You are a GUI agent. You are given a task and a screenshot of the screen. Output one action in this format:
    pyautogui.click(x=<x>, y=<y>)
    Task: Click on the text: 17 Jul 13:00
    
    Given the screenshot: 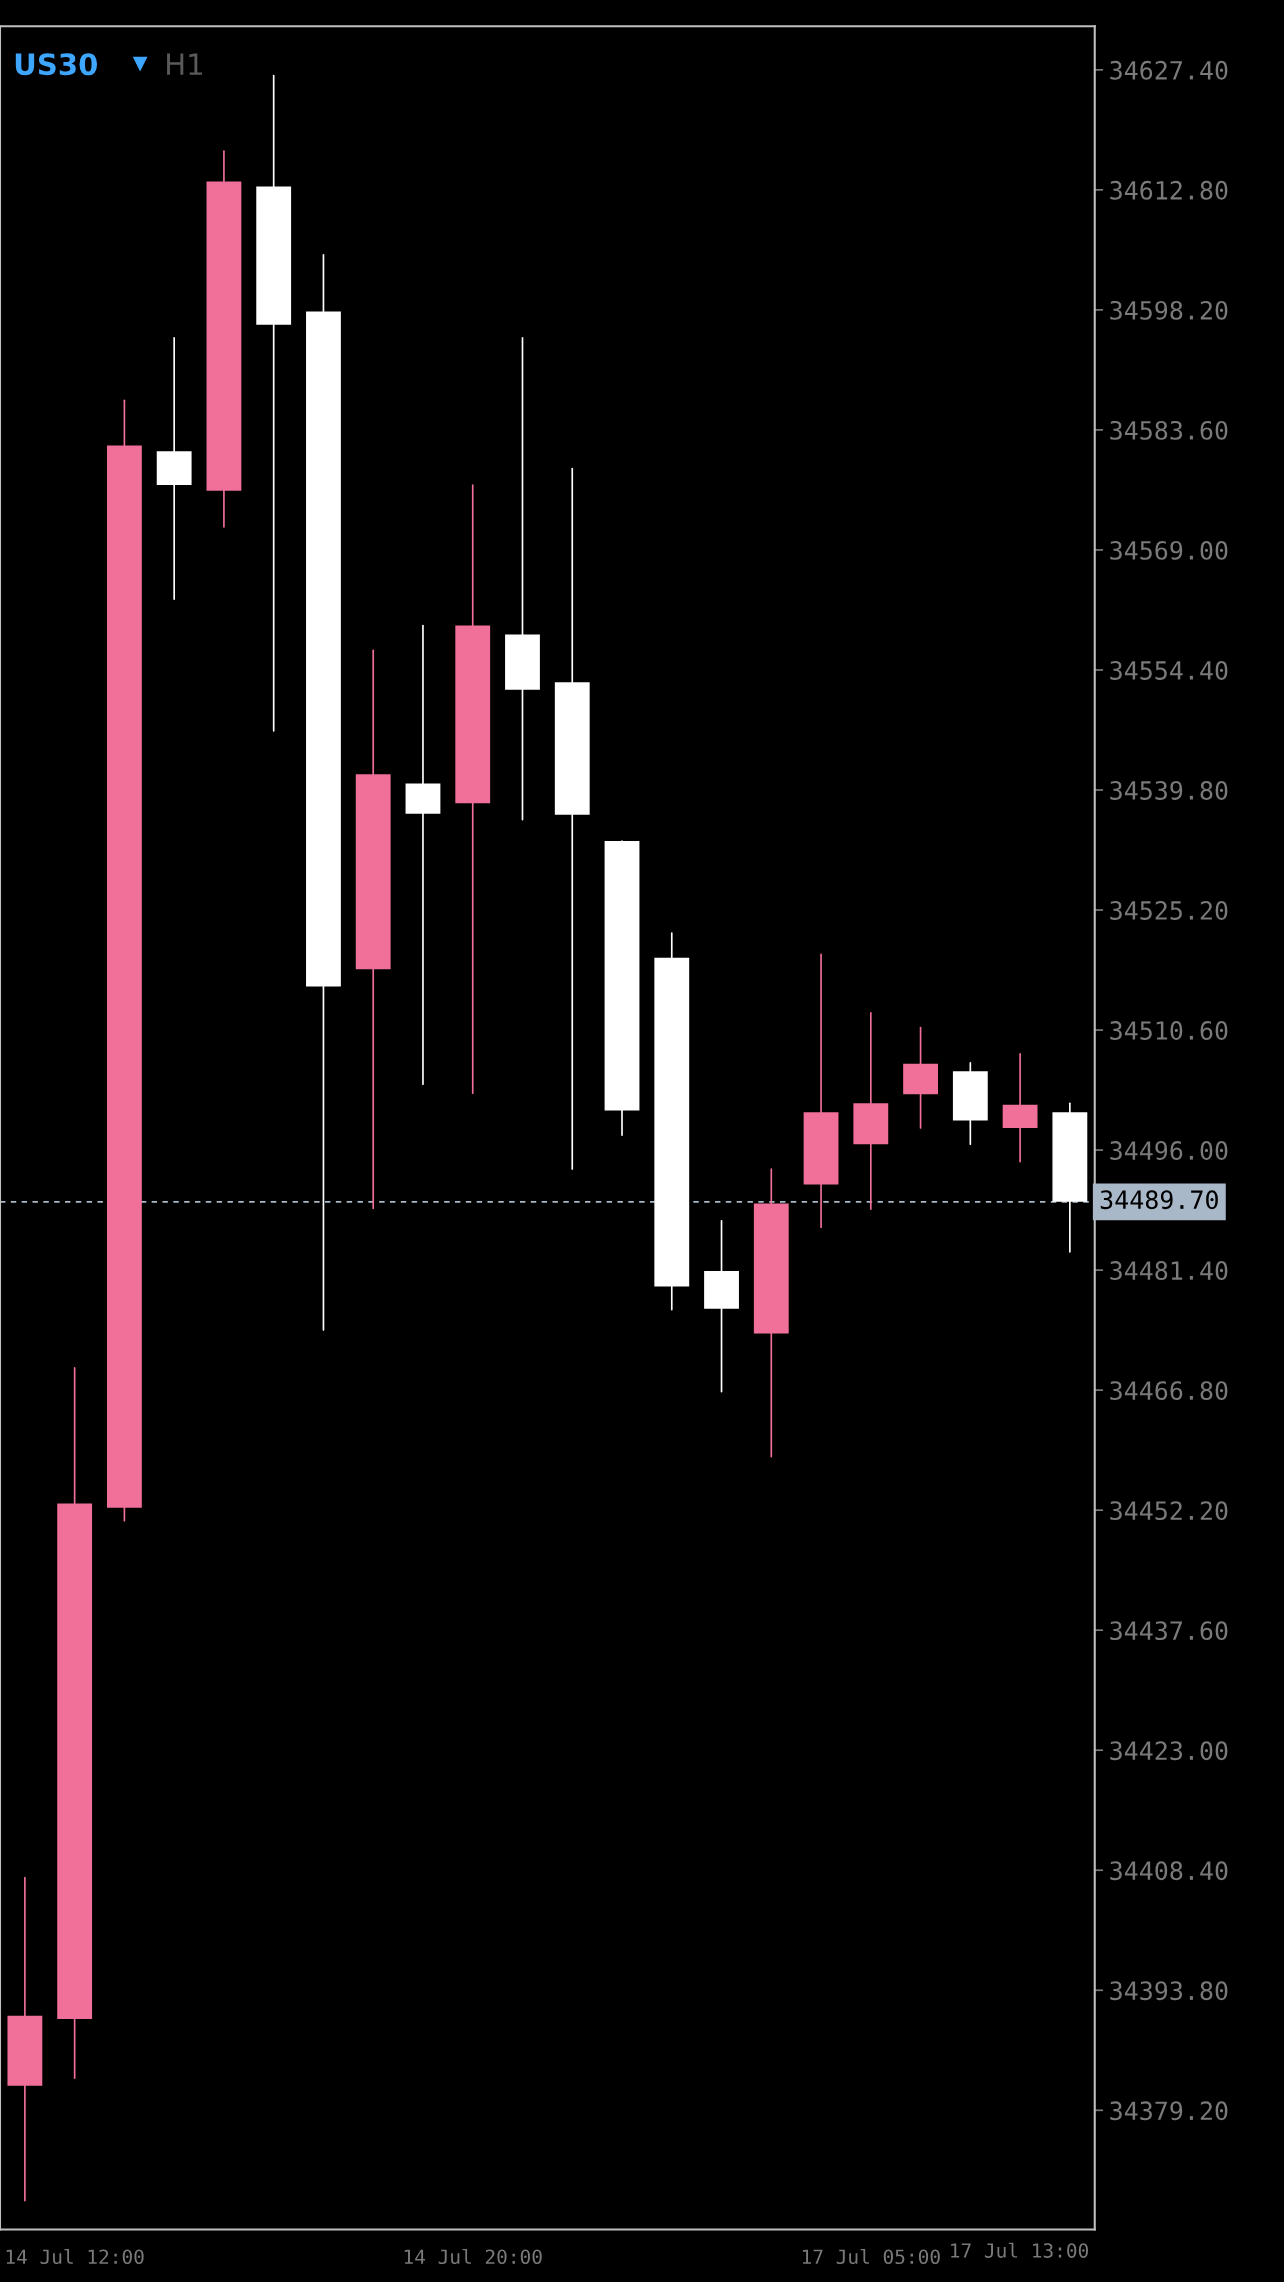 What is the action you would take?
    pyautogui.click(x=1020, y=2250)
    